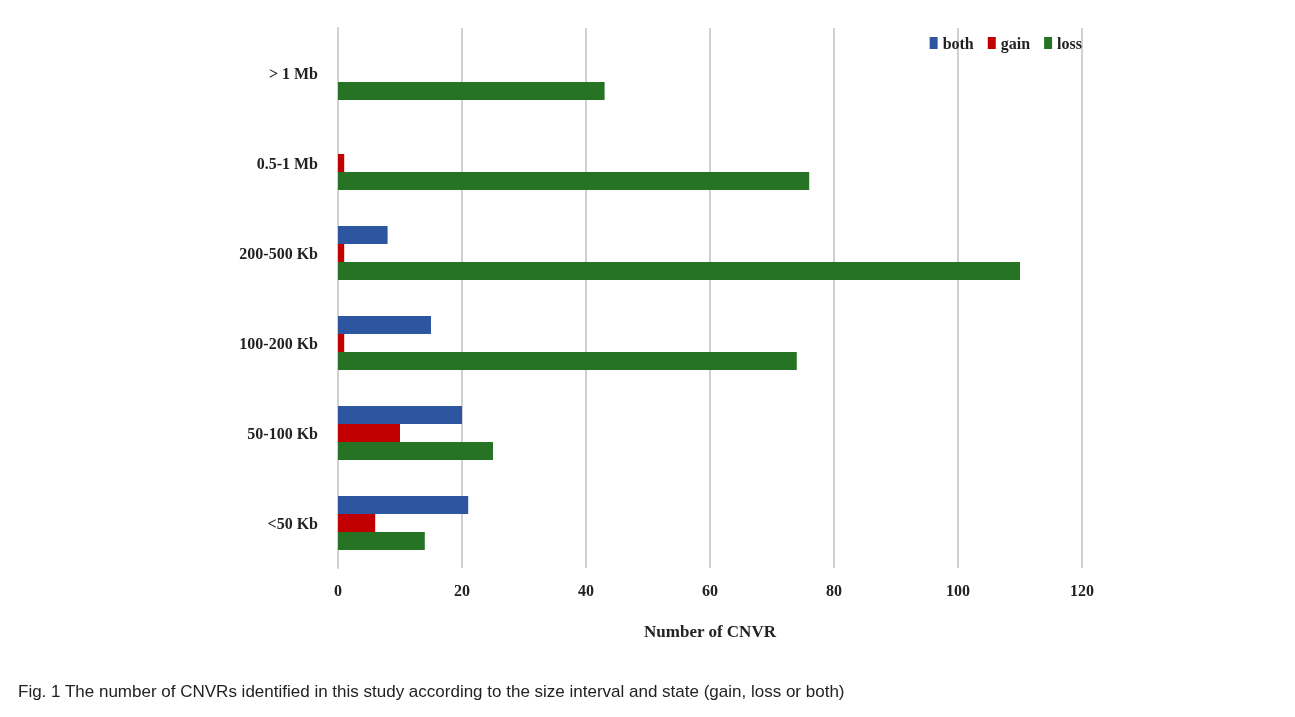 This screenshot has width=1295, height=717. What do you see at coordinates (293, 73) in the screenshot?
I see `y-tick-label: > 1 Mb` at bounding box center [293, 73].